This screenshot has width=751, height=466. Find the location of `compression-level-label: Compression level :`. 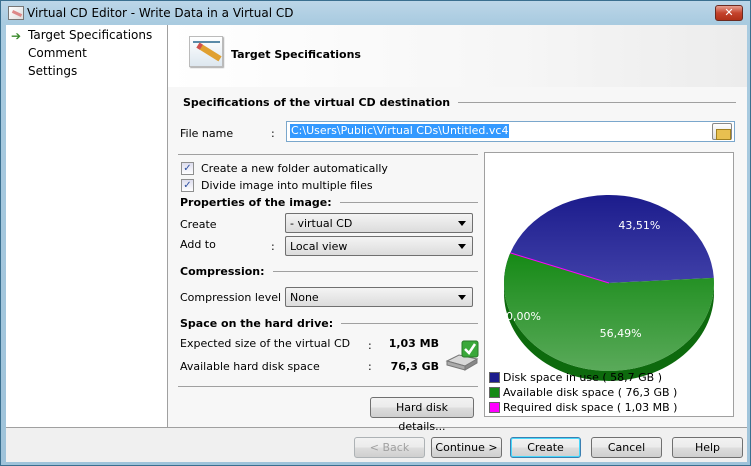

compression-level-label: Compression level : is located at coordinates (234, 297).